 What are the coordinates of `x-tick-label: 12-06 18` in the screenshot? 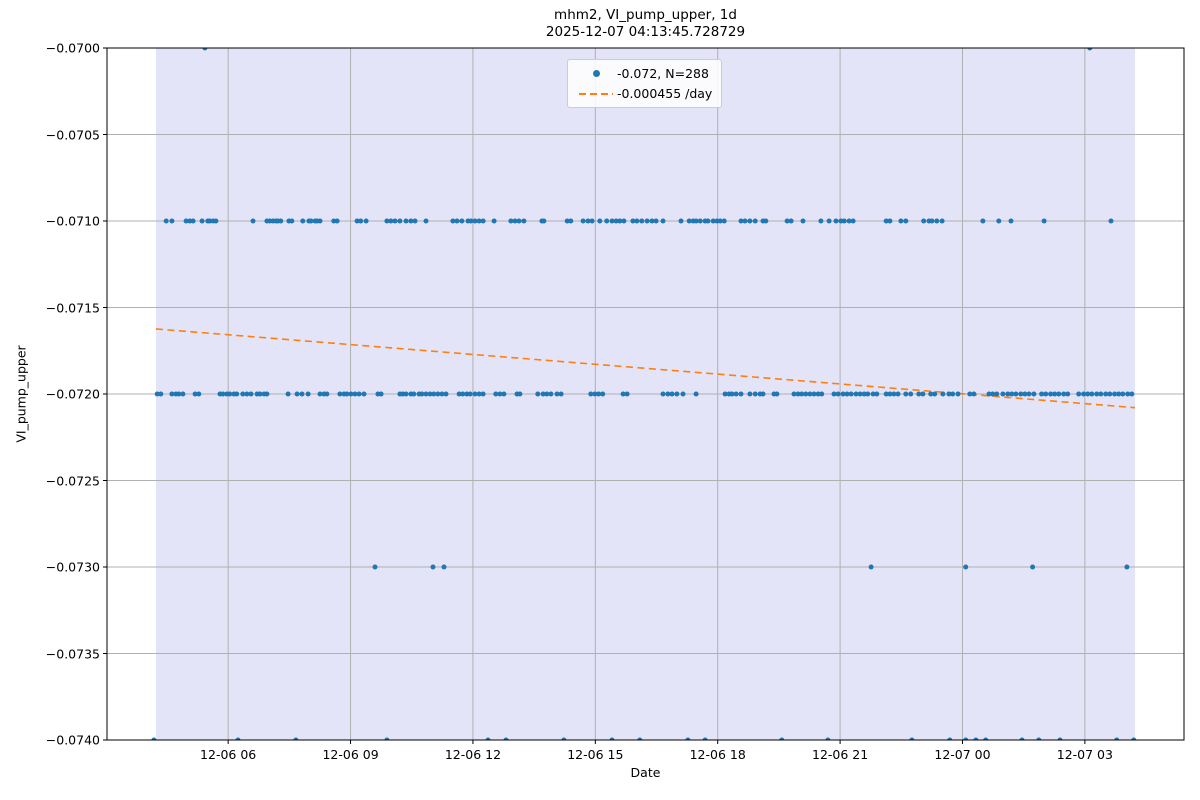 It's located at (717, 754).